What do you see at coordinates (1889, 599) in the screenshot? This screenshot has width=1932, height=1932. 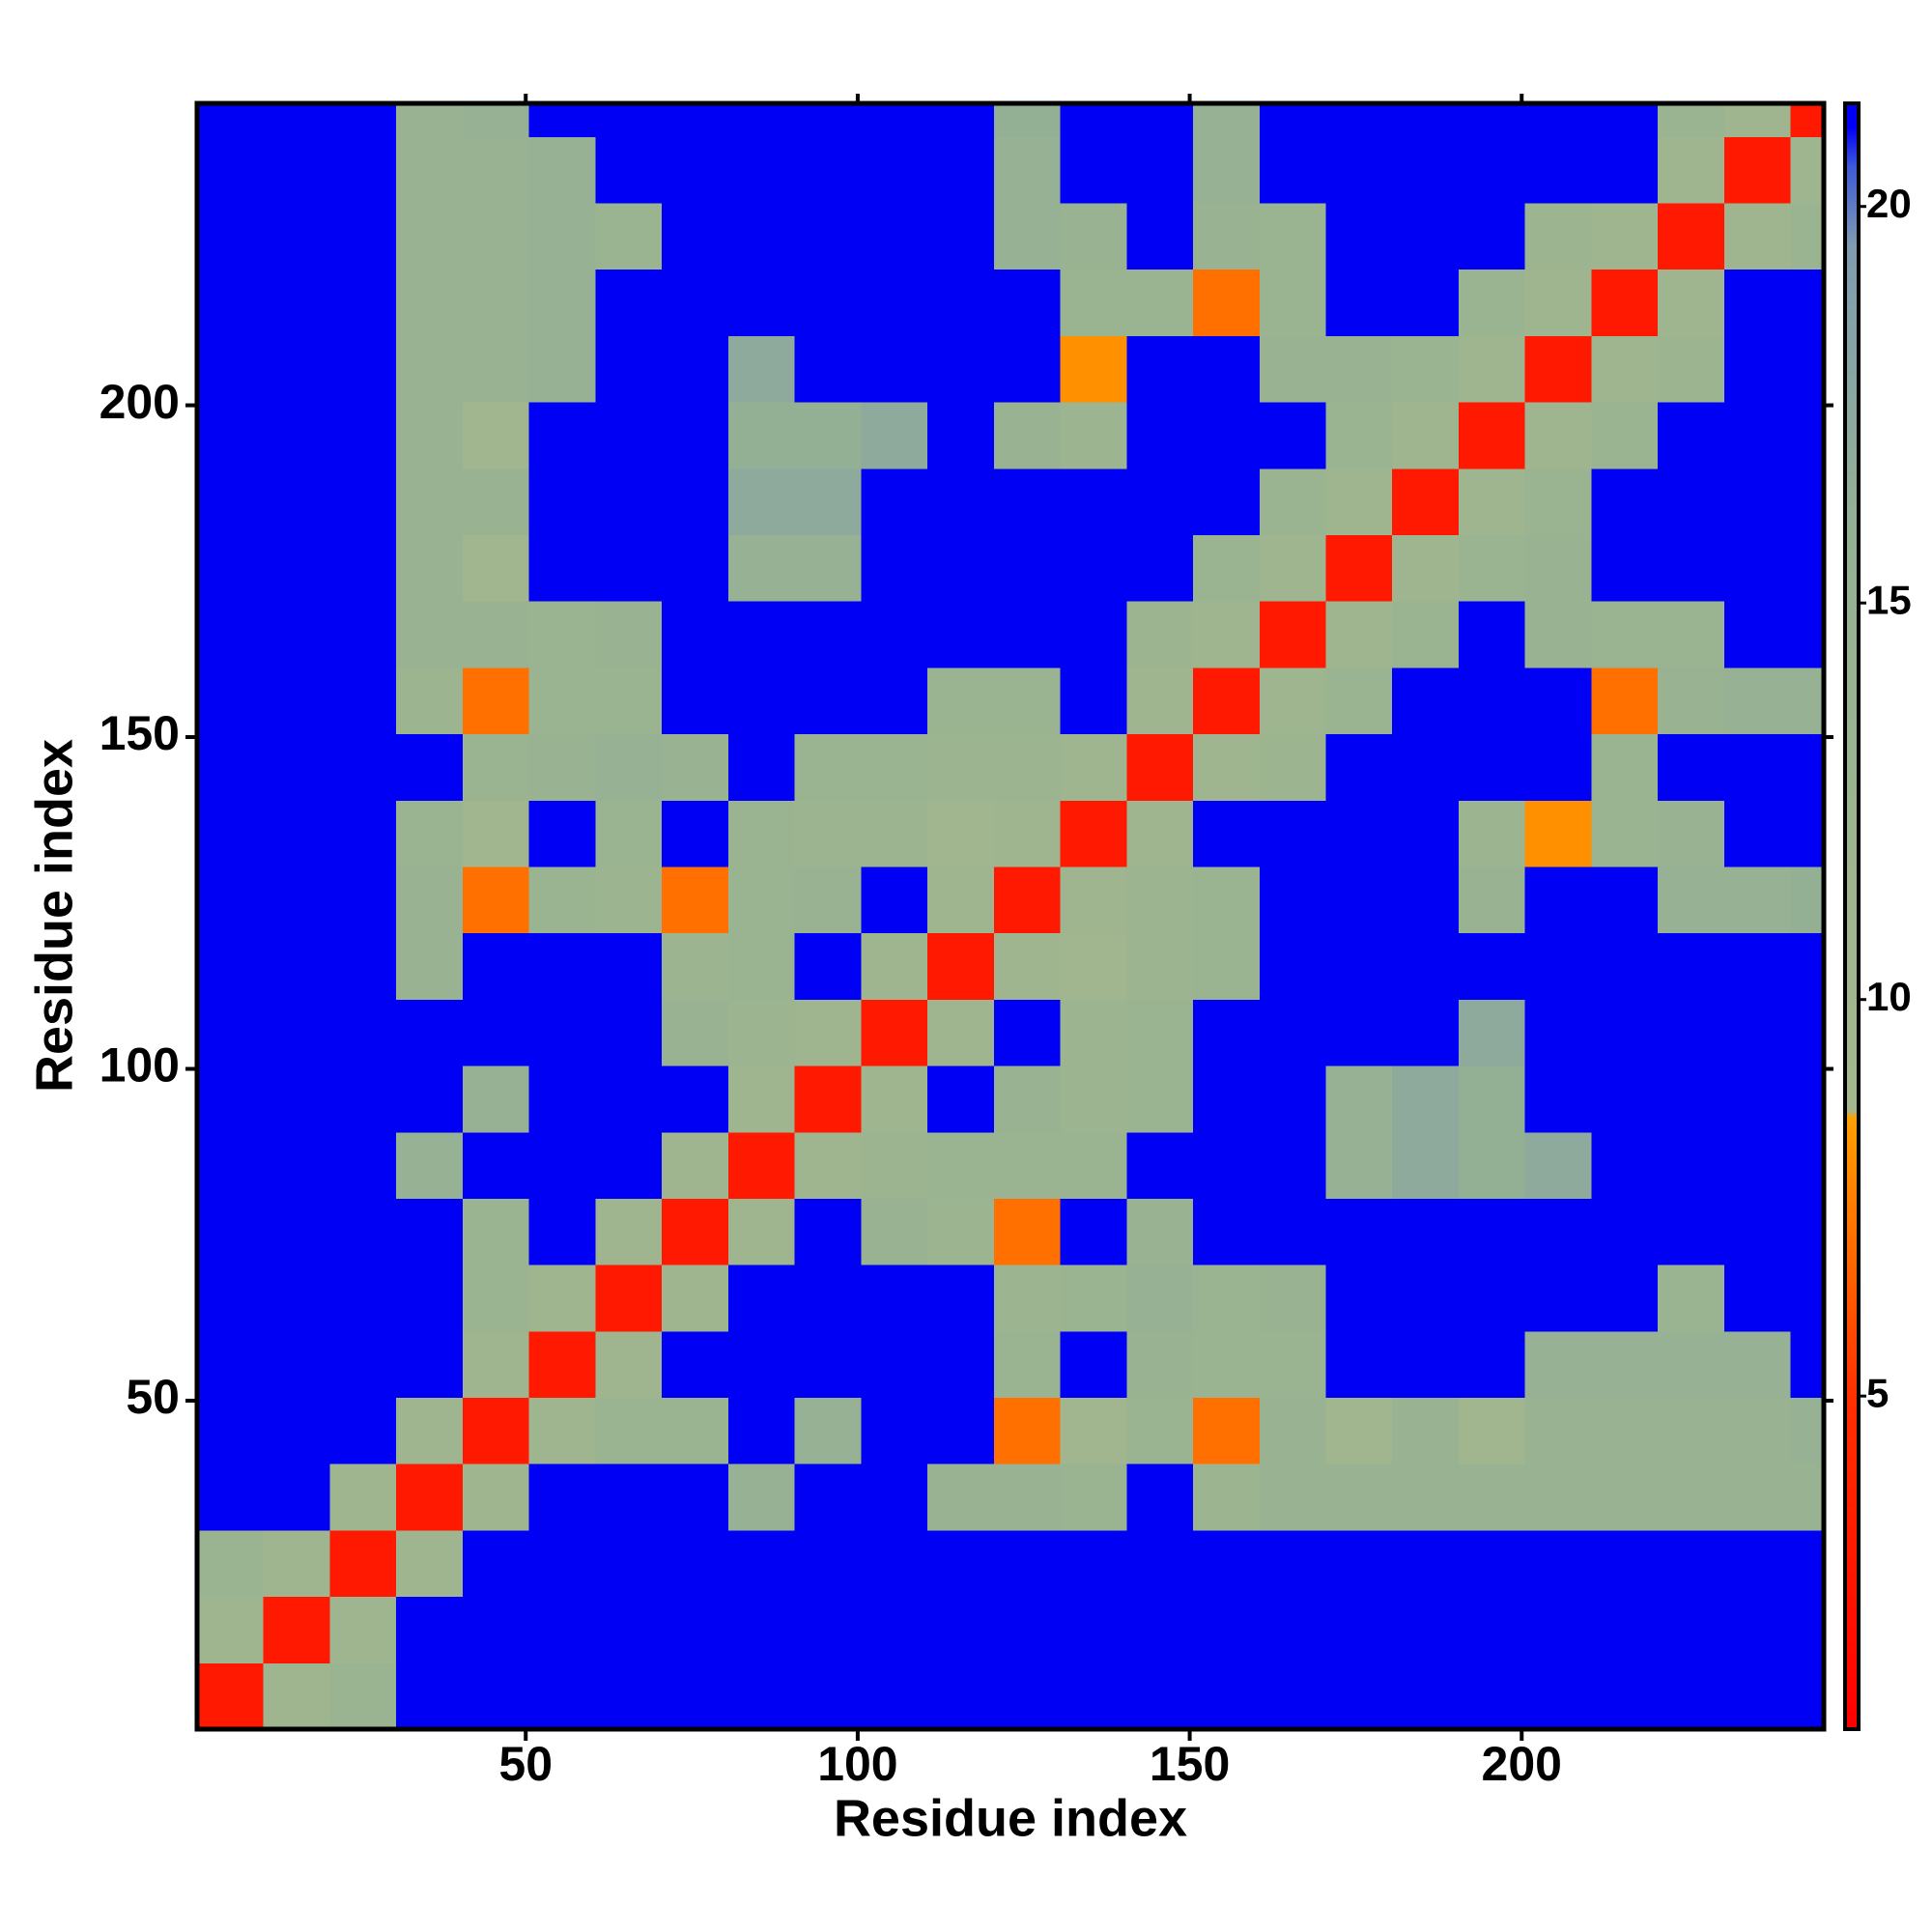 I see `colorbar-tick-label: 15` at bounding box center [1889, 599].